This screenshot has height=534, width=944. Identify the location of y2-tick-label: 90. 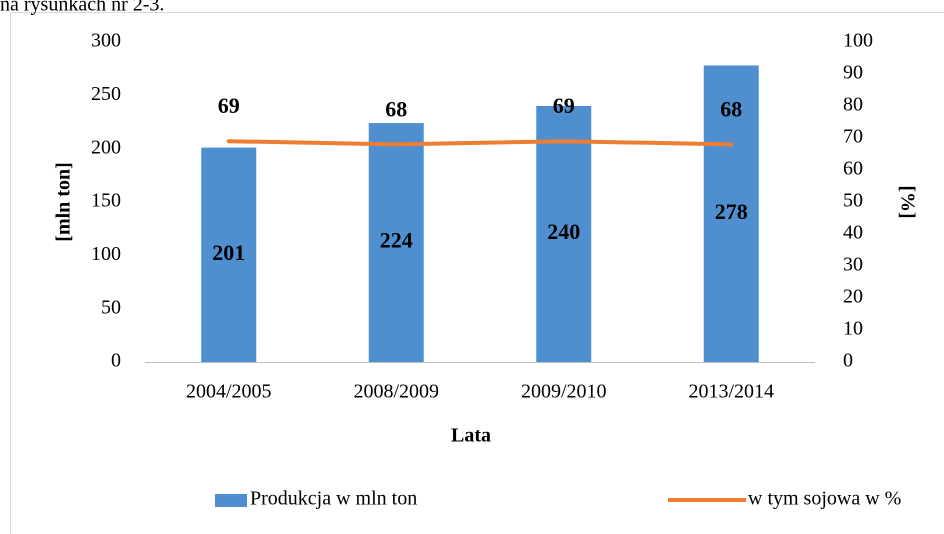
(853, 73).